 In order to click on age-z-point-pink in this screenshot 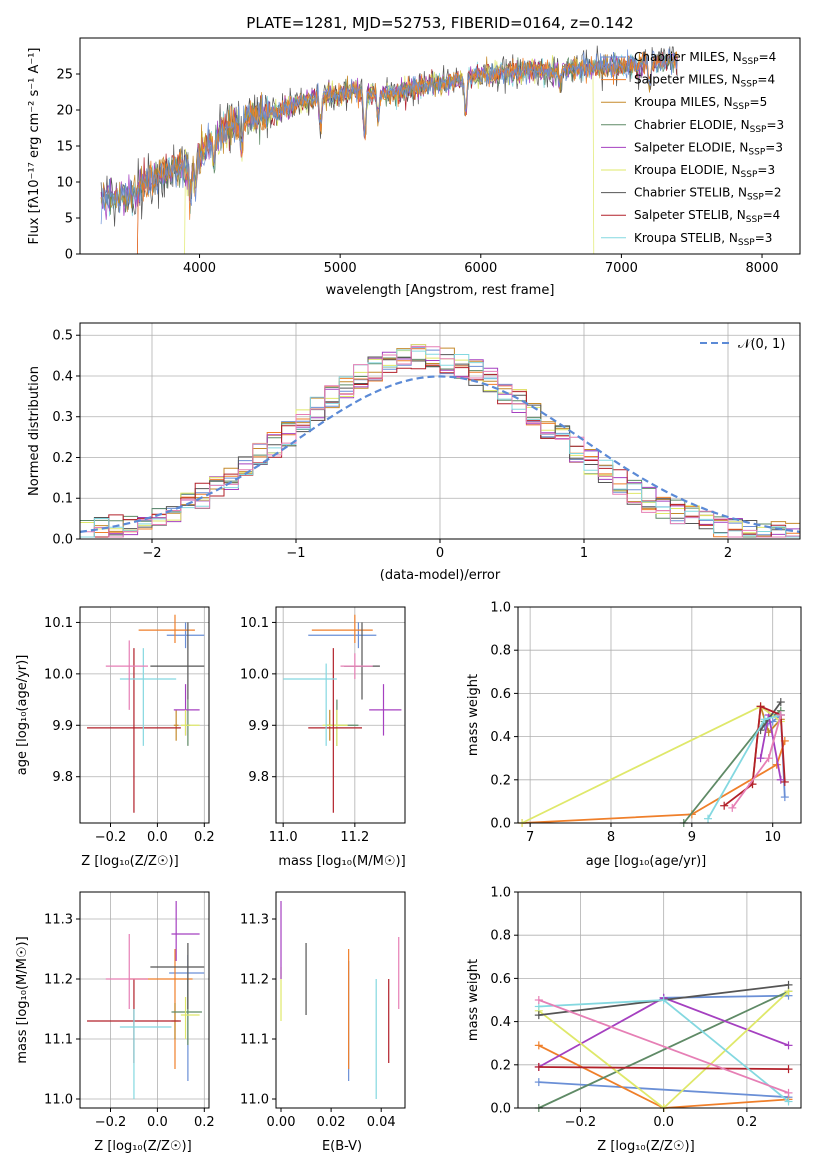, I will do `click(127, 675)`.